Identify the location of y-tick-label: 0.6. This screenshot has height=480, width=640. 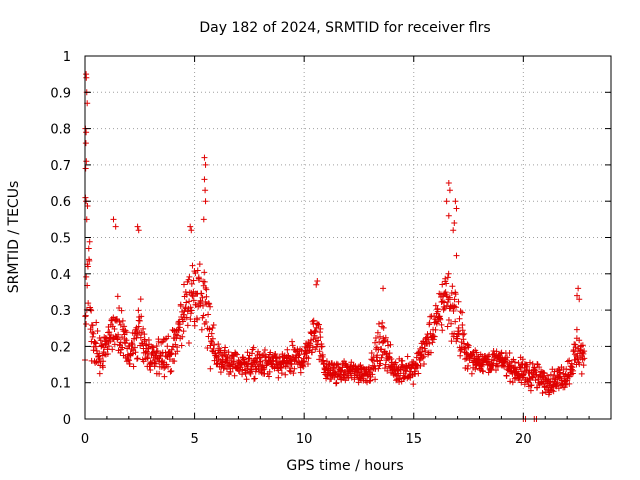
(60, 202).